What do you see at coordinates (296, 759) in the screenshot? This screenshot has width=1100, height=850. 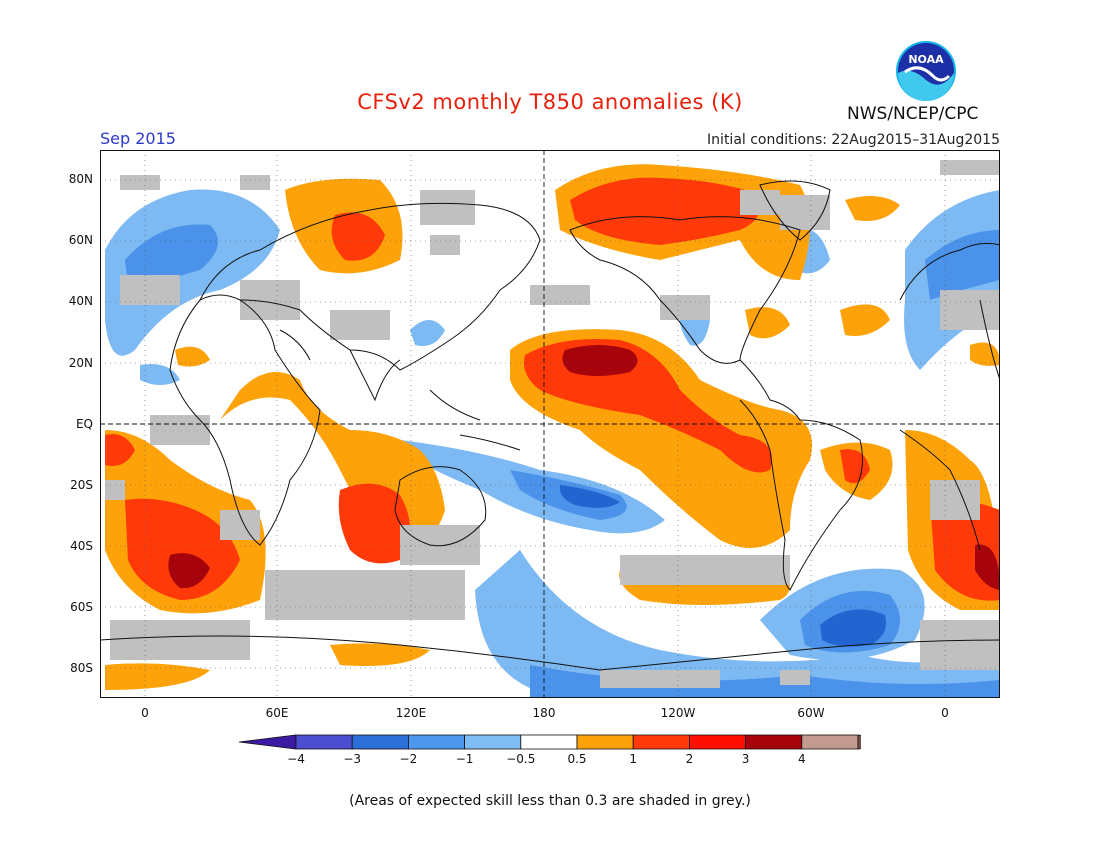 I see `colorbar-tick-label: −4` at bounding box center [296, 759].